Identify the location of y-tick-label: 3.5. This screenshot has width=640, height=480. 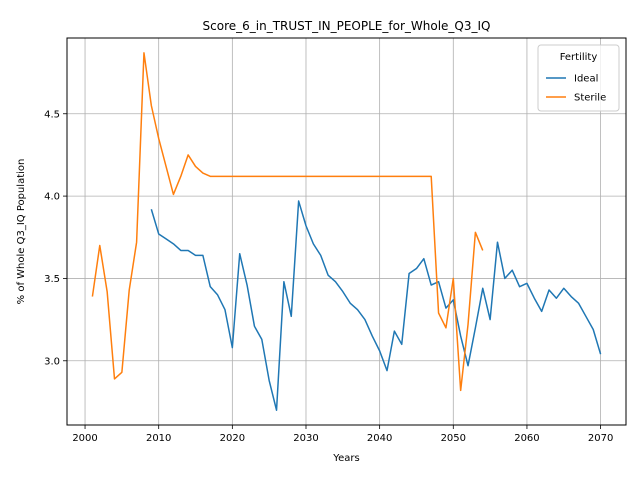
(52, 279).